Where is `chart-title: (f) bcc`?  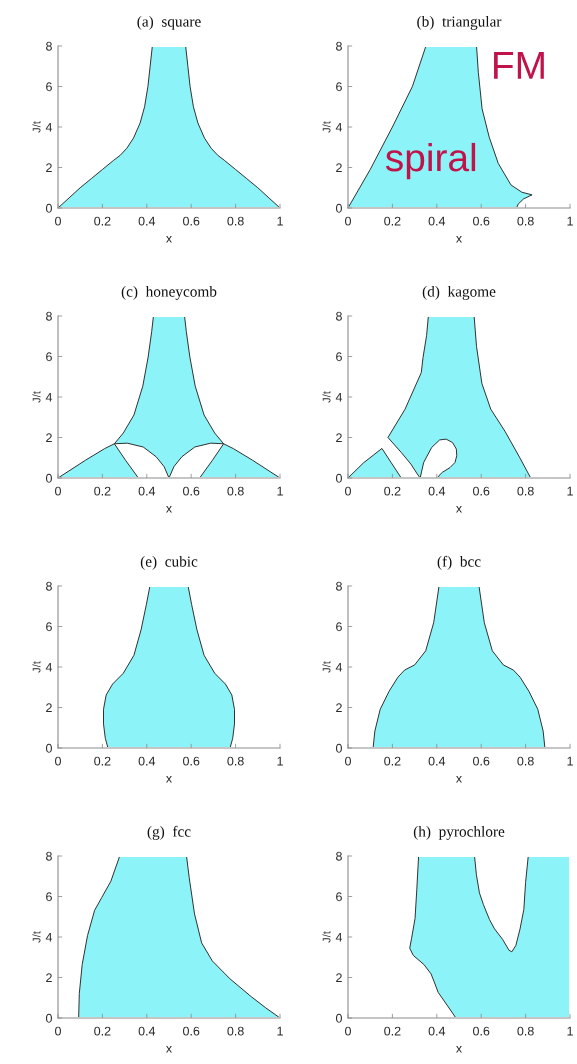
chart-title: (f) bcc is located at coordinates (459, 562).